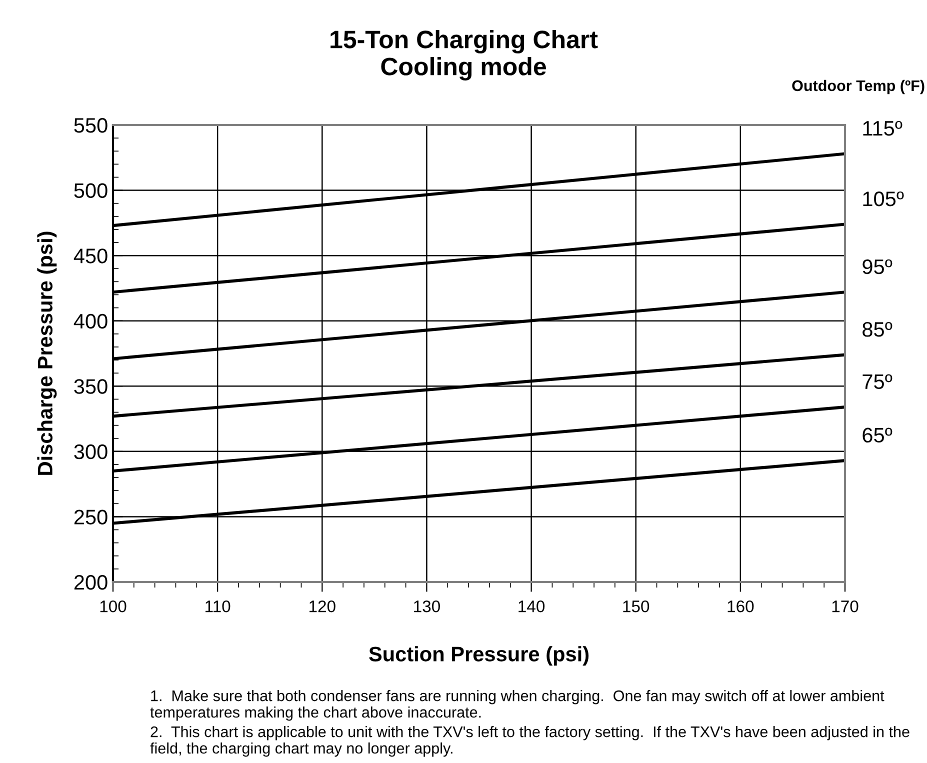 The width and height of the screenshot is (927, 763). Describe the element at coordinates (91, 386) in the screenshot. I see `y-tick-label: 350` at that location.